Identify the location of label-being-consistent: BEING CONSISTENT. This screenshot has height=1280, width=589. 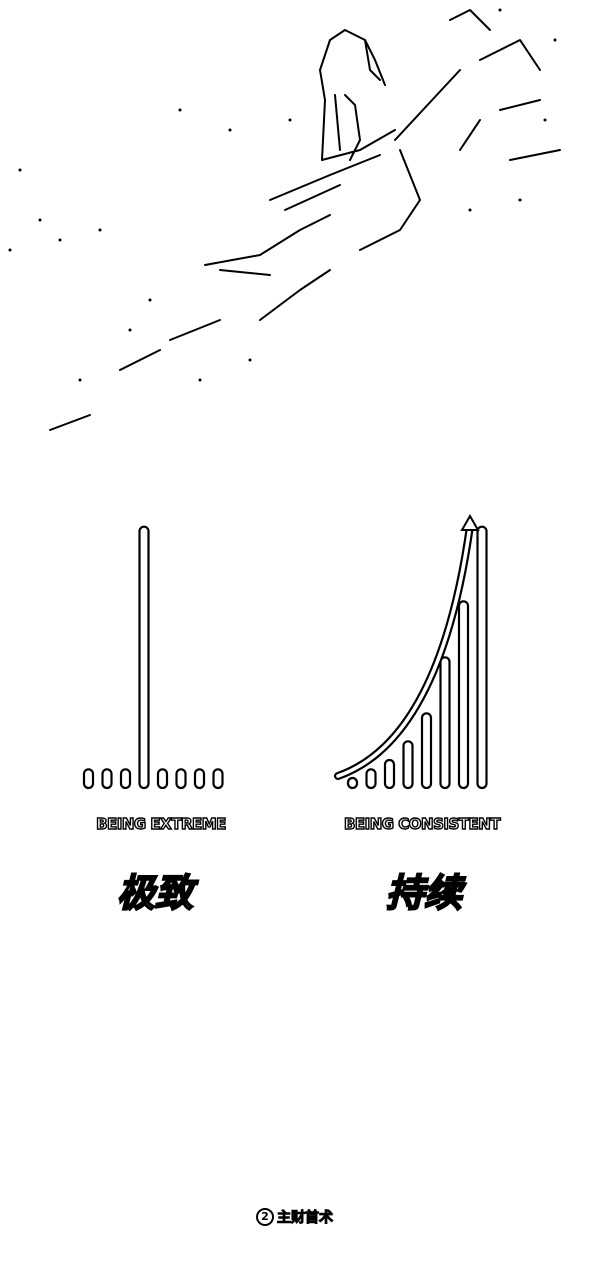
(422, 823).